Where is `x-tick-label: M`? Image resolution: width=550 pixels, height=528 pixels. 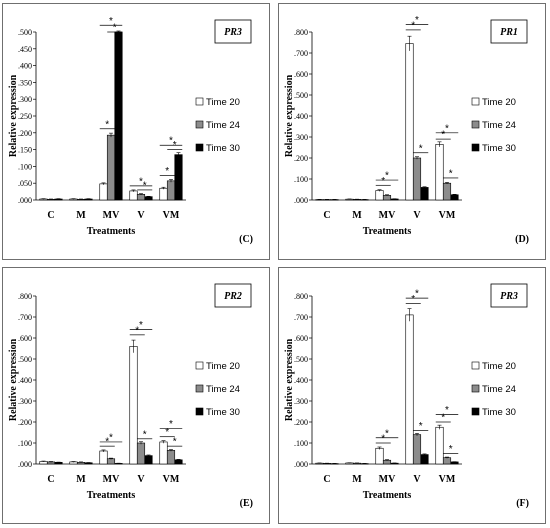 x-tick-label: M is located at coordinates (357, 479).